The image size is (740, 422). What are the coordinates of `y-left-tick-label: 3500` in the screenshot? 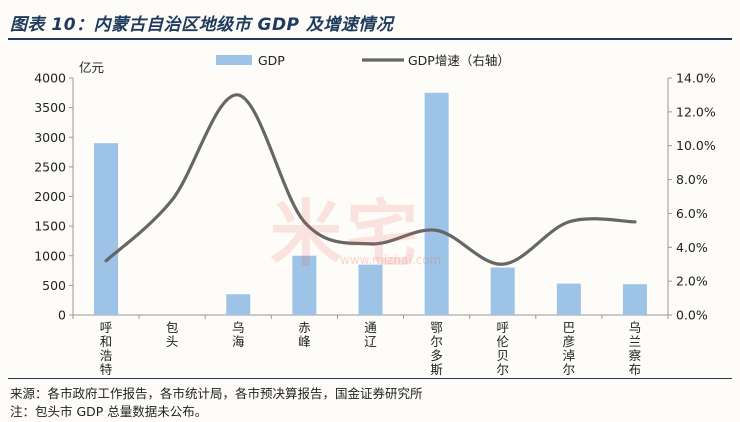 It's located at (50, 107).